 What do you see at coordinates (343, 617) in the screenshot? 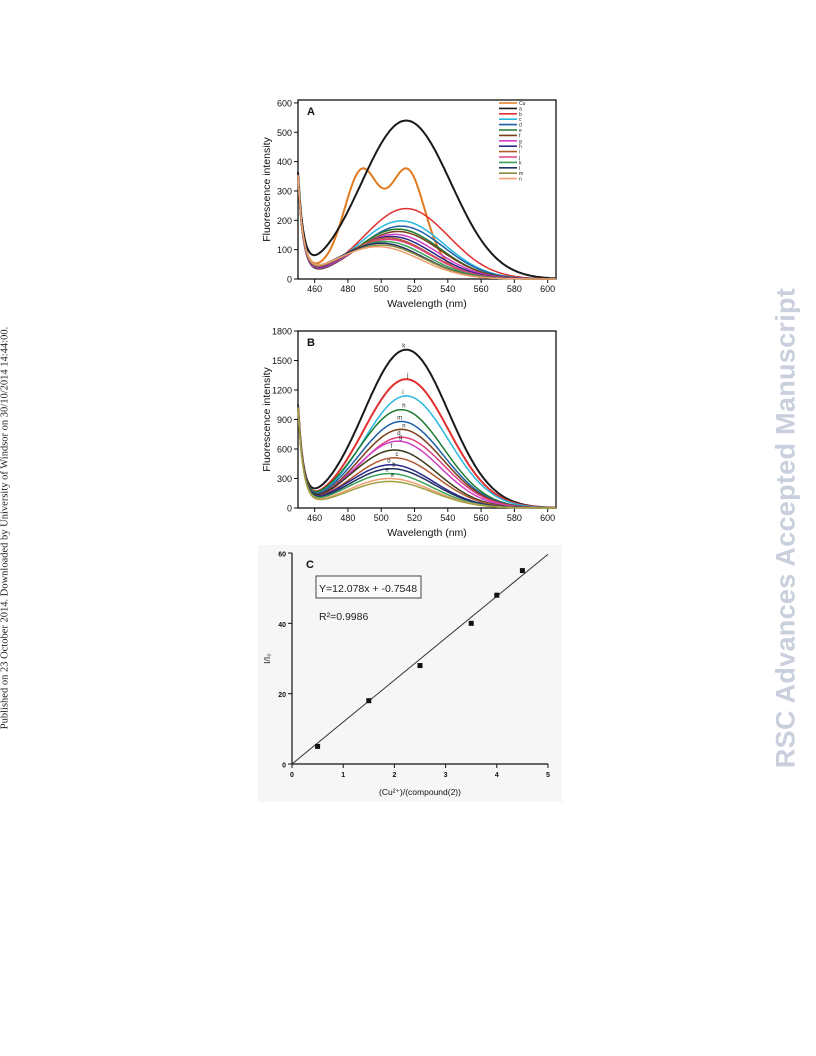
I see `r-squared: R²=0.9986` at bounding box center [343, 617].